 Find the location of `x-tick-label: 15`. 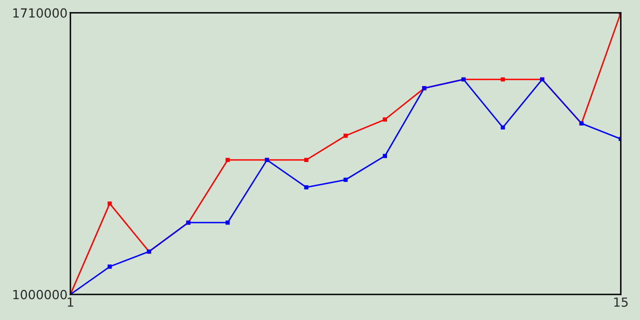

x-tick-label: 15 is located at coordinates (621, 302).